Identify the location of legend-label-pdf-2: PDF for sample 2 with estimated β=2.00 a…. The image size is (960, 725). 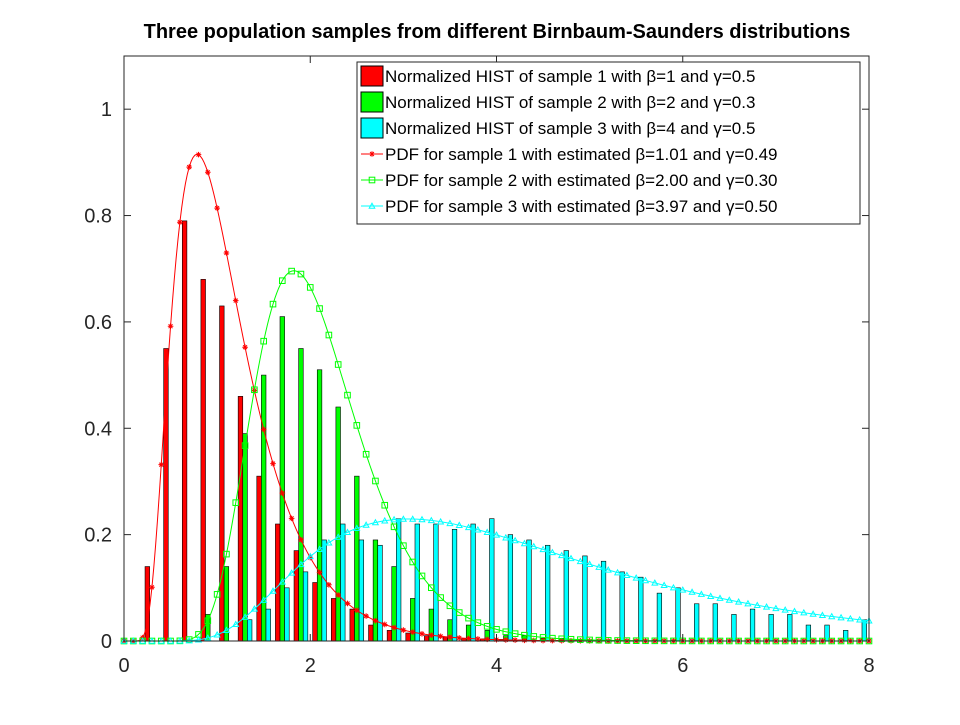
(581, 180).